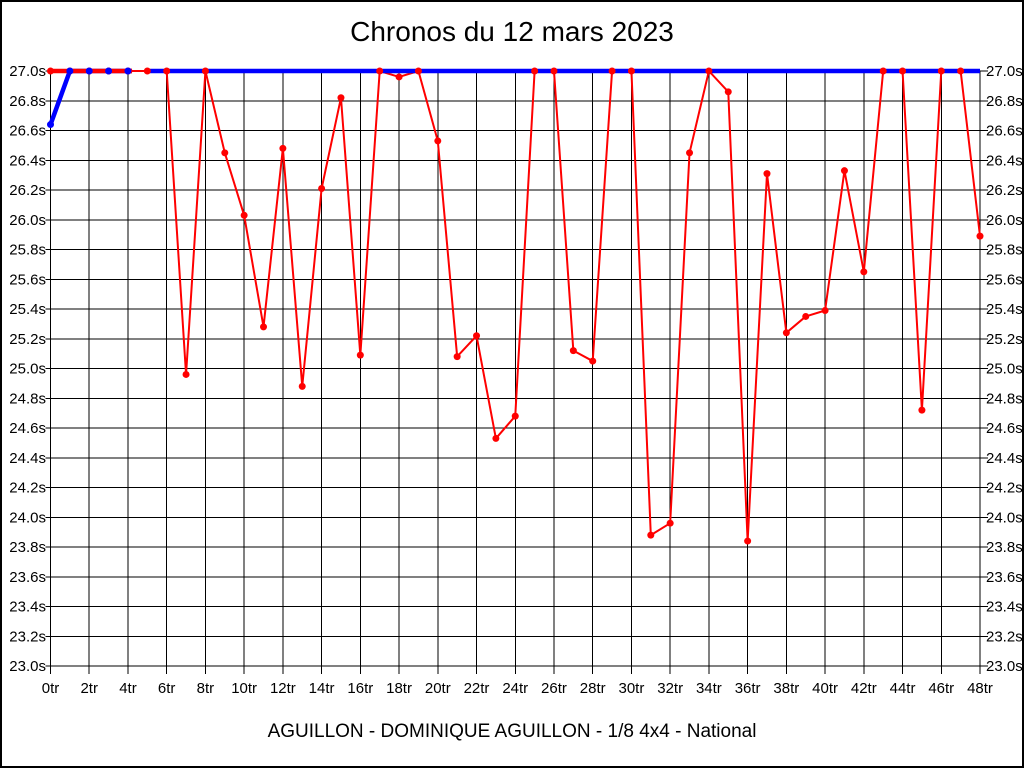  What do you see at coordinates (399, 688) in the screenshot?
I see `svg-text: 18tr` at bounding box center [399, 688].